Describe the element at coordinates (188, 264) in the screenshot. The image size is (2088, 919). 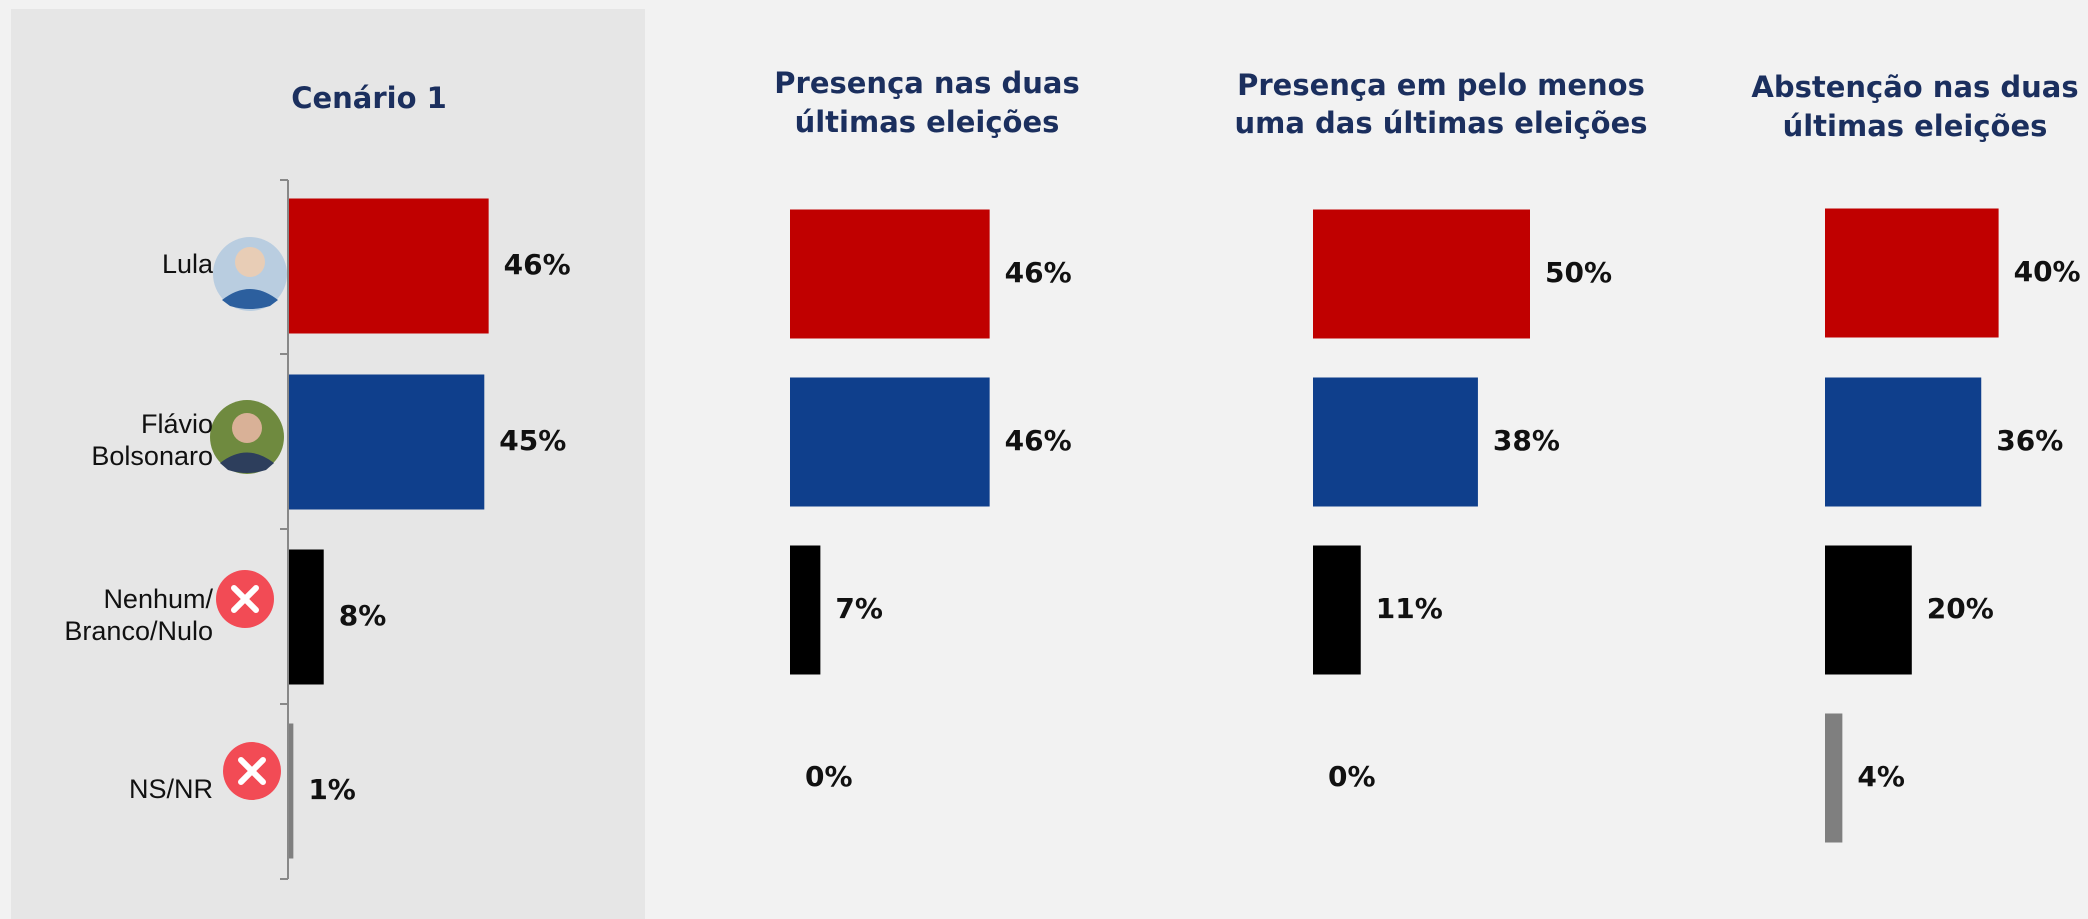
I see `category-label: Lula` at that location.